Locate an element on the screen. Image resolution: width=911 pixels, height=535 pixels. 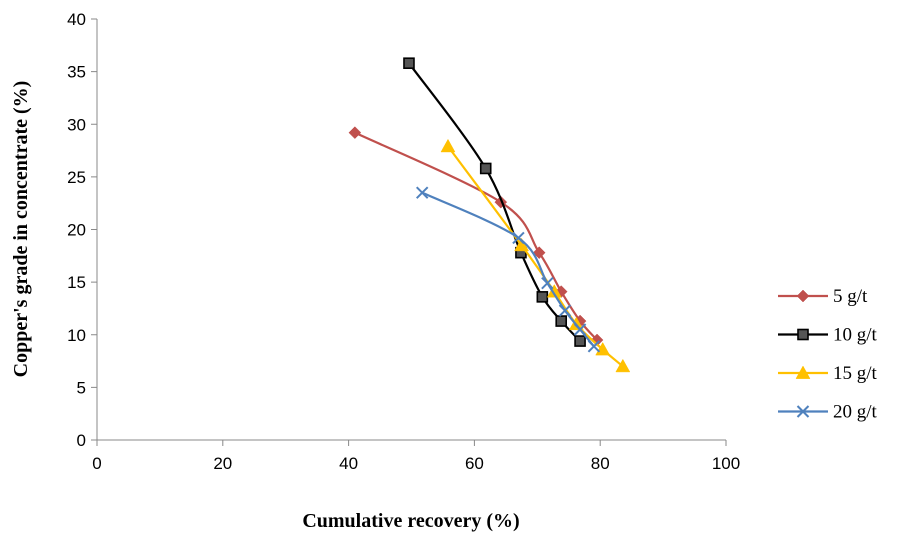
legend-item: 10 g/t is located at coordinates (828, 335).